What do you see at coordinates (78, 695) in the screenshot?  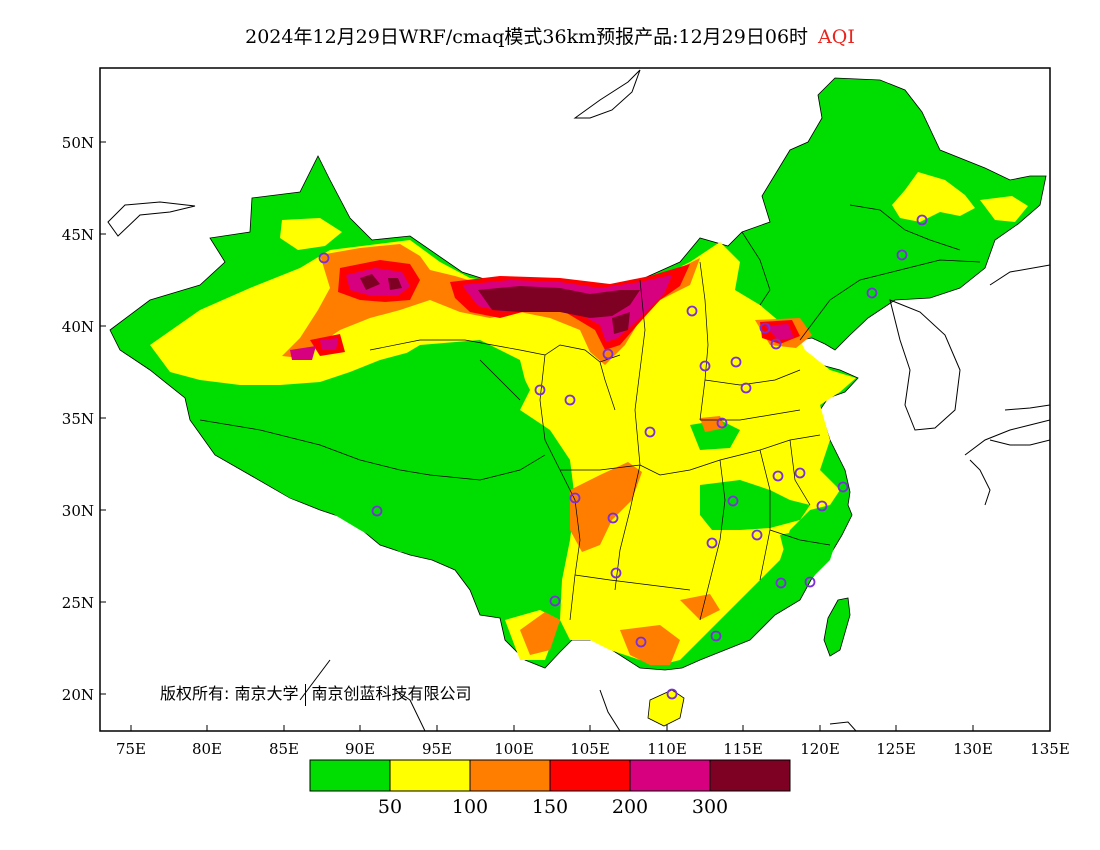 I see `lat-tick-label: 20N` at bounding box center [78, 695].